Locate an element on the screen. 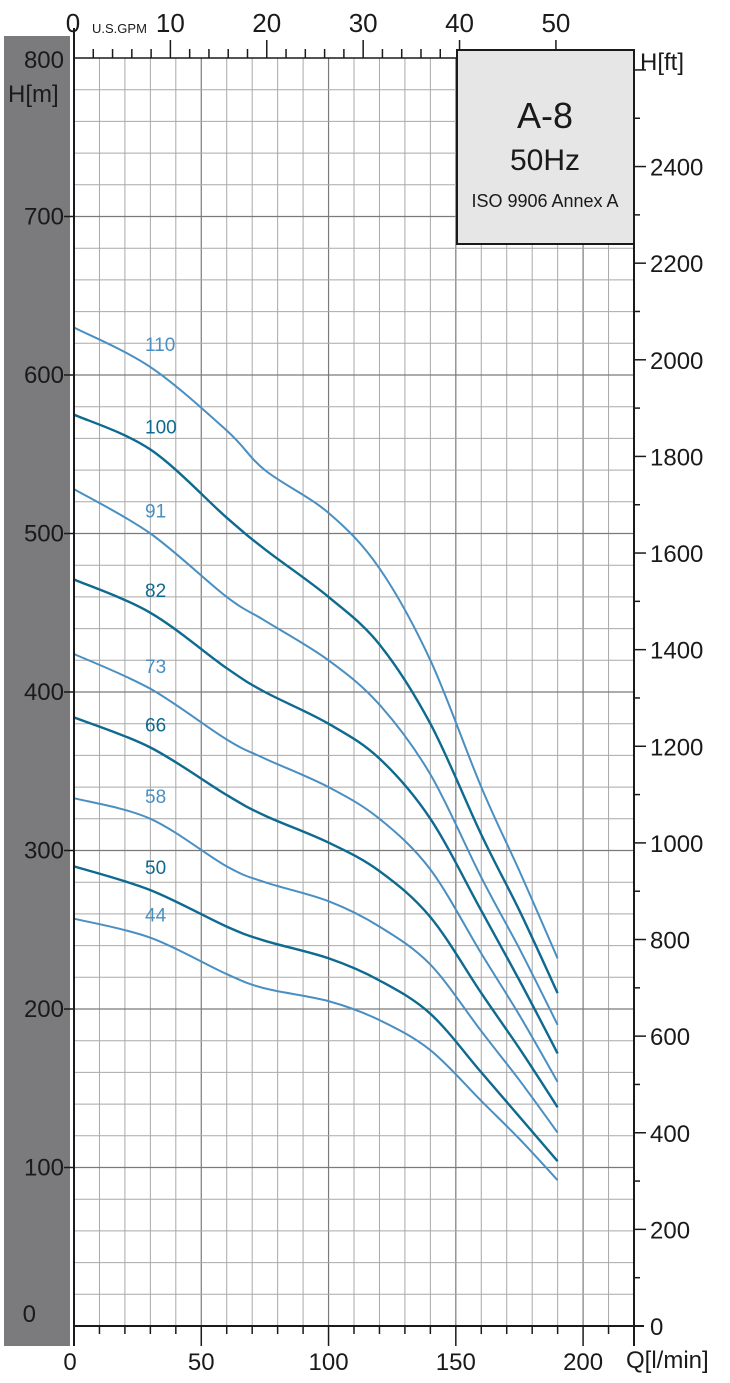  y-right-tick-label: 2000 is located at coordinates (676, 361).